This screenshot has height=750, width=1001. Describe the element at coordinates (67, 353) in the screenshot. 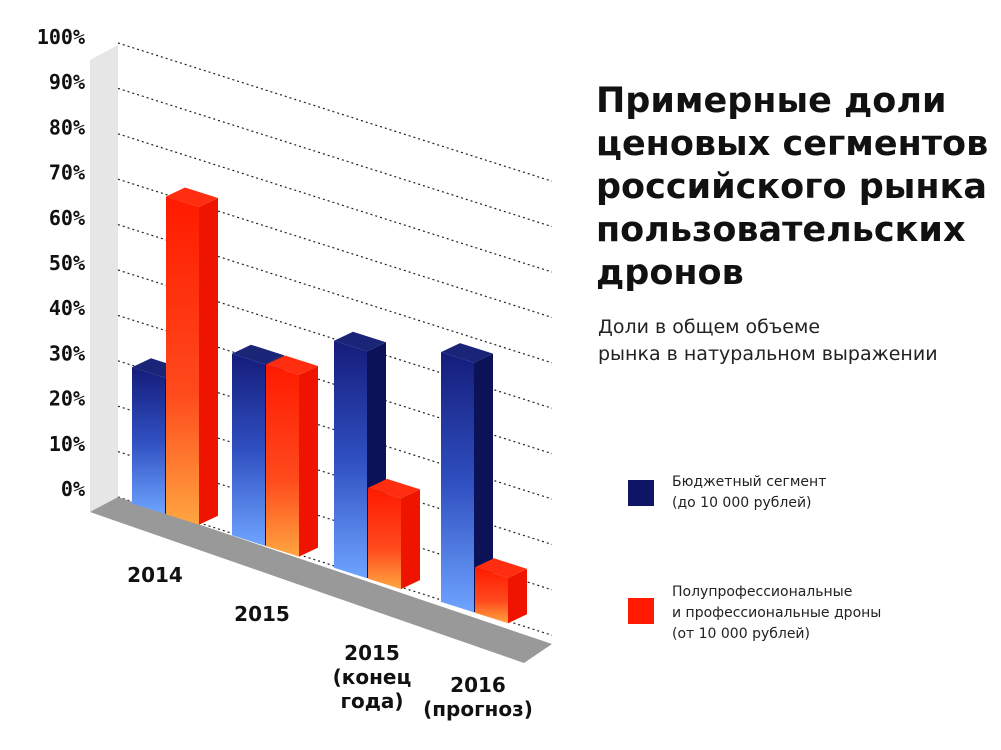

I see `y-tick-label: 30%` at that location.